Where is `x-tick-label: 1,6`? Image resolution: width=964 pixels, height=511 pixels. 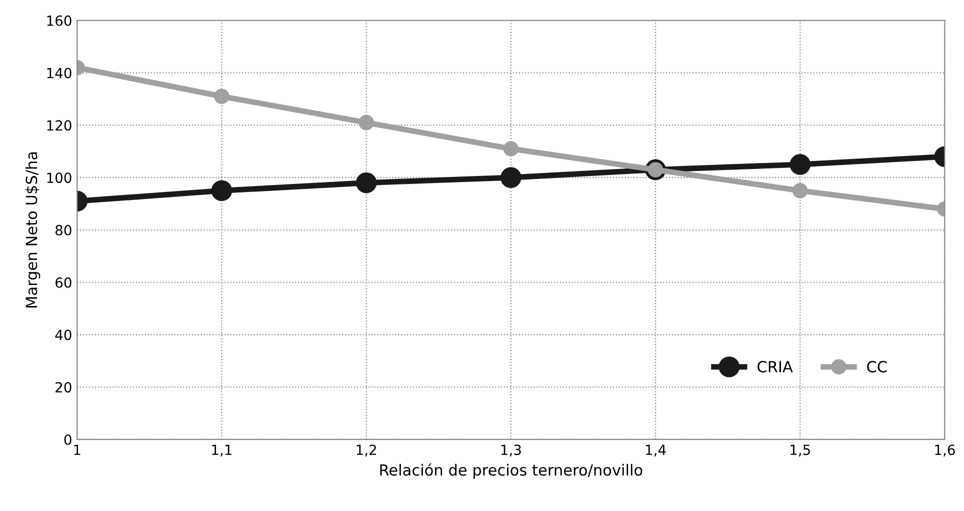 x-tick-label: 1,6 is located at coordinates (945, 450).